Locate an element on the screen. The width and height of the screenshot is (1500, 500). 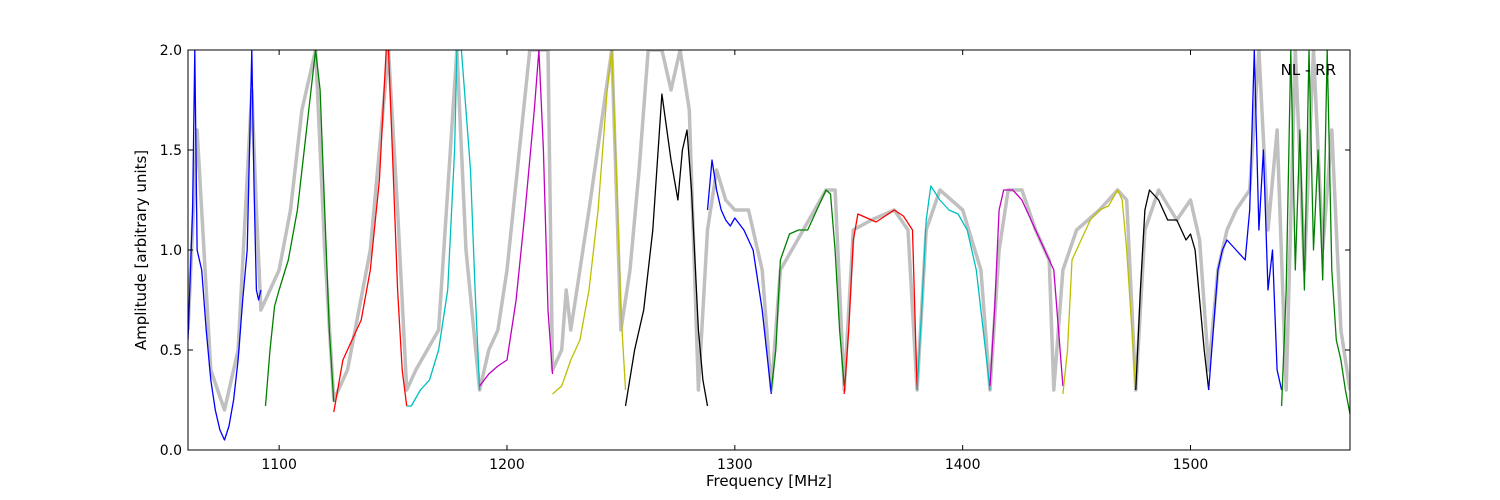
panel-annotation: NL - RR is located at coordinates (1308, 70).